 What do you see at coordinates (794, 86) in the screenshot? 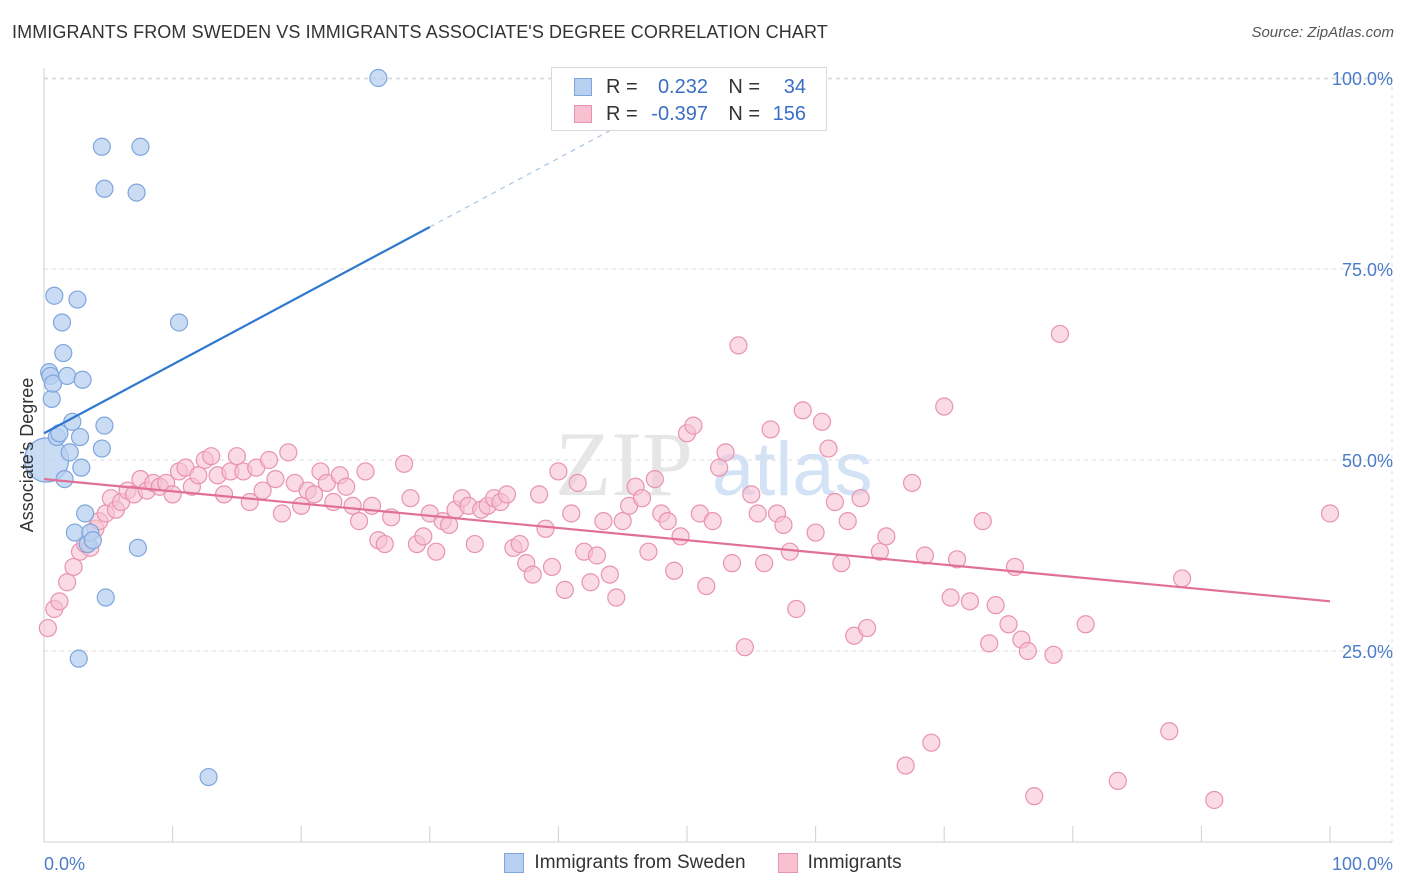
I see `legend-n-value: 34` at bounding box center [794, 86].